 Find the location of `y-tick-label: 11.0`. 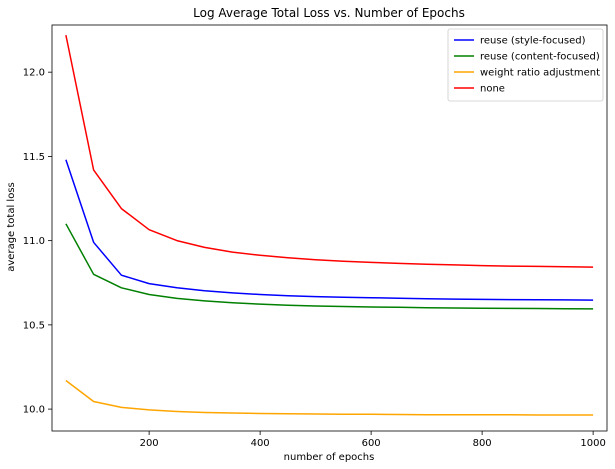

y-tick-label: 11.0 is located at coordinates (34, 241).